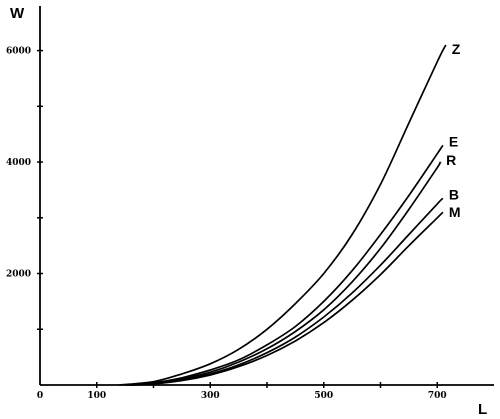 The image size is (500, 419). Describe the element at coordinates (453, 141) in the screenshot. I see `series-label-E: E` at that location.